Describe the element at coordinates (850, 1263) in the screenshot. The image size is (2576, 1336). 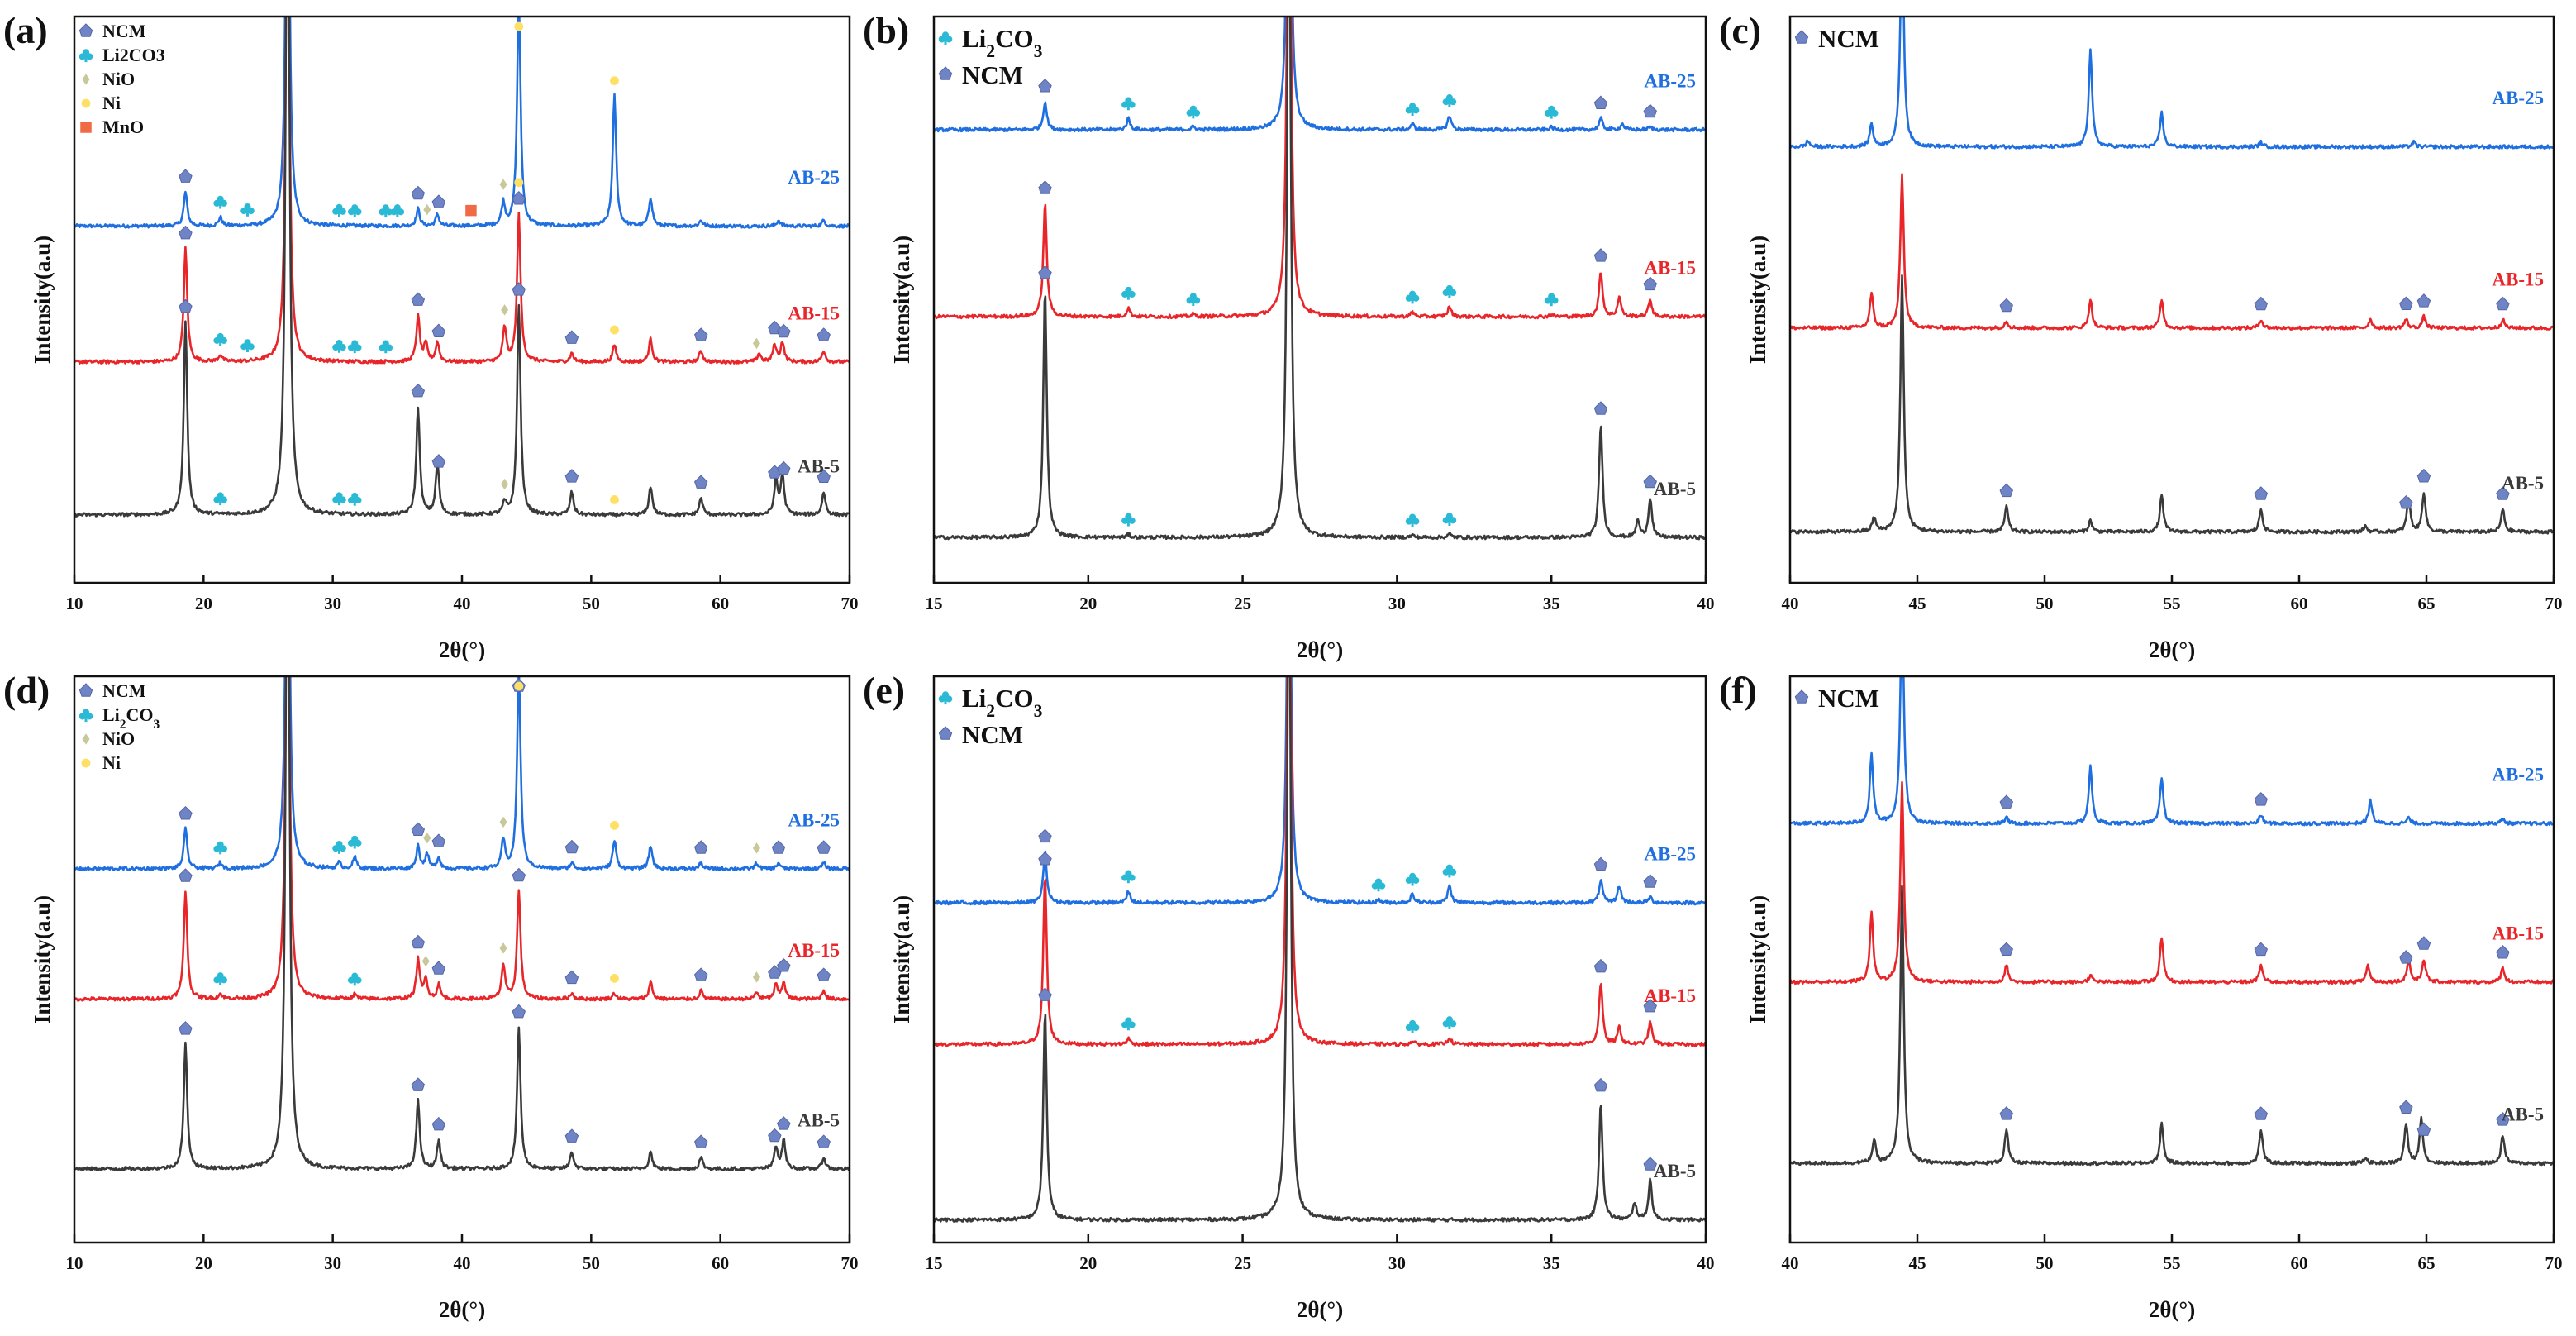
I see `x-tick-label: 70` at that location.